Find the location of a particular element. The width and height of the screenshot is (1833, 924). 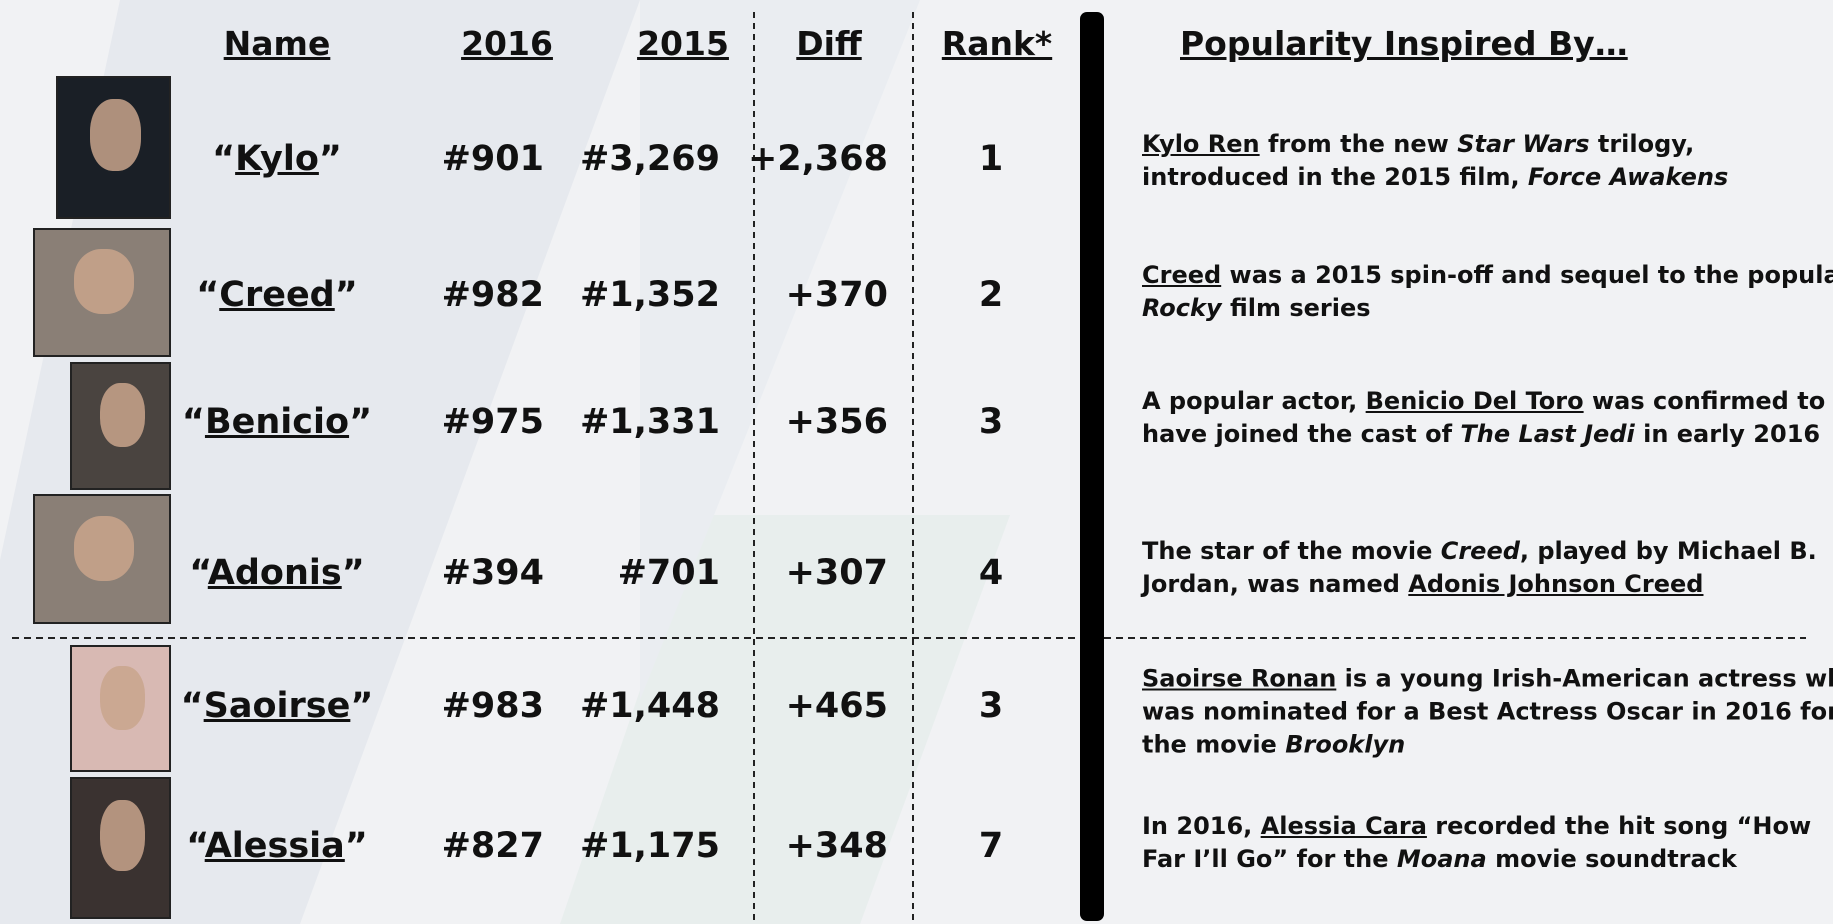

text-segment: The Last Jedi is located at coordinates (1547, 434).